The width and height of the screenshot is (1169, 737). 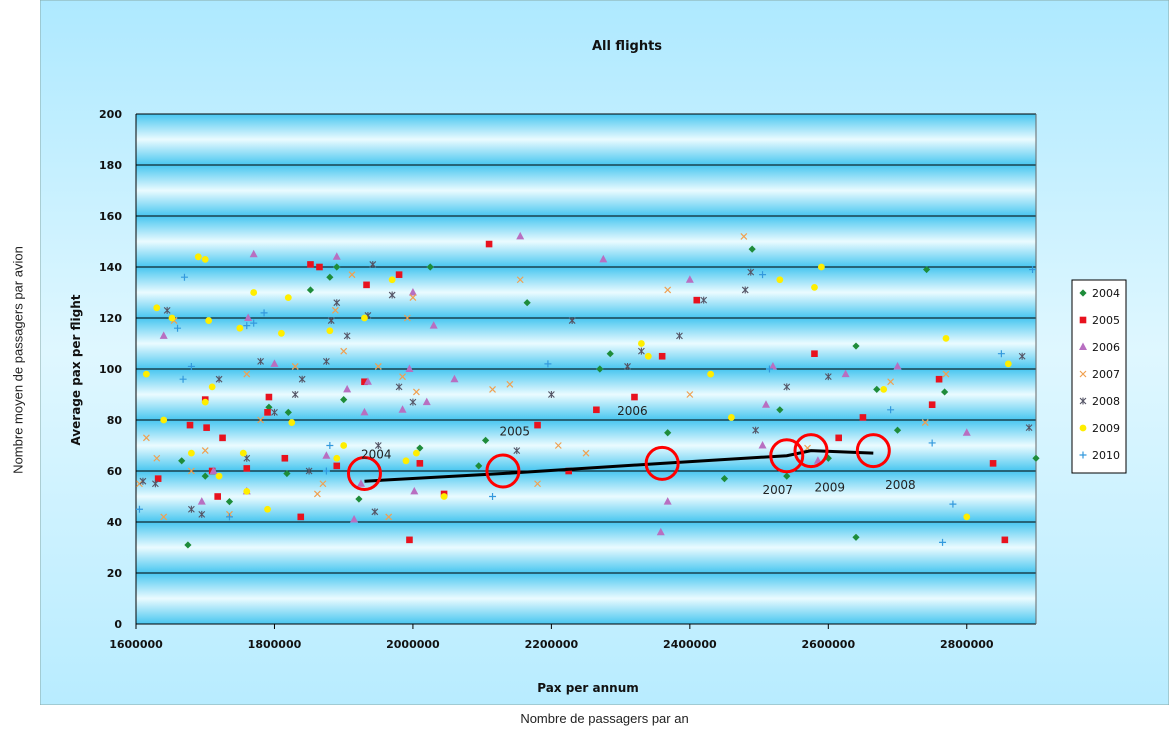 I want to click on y-tick-label: 60, so click(x=115, y=471).